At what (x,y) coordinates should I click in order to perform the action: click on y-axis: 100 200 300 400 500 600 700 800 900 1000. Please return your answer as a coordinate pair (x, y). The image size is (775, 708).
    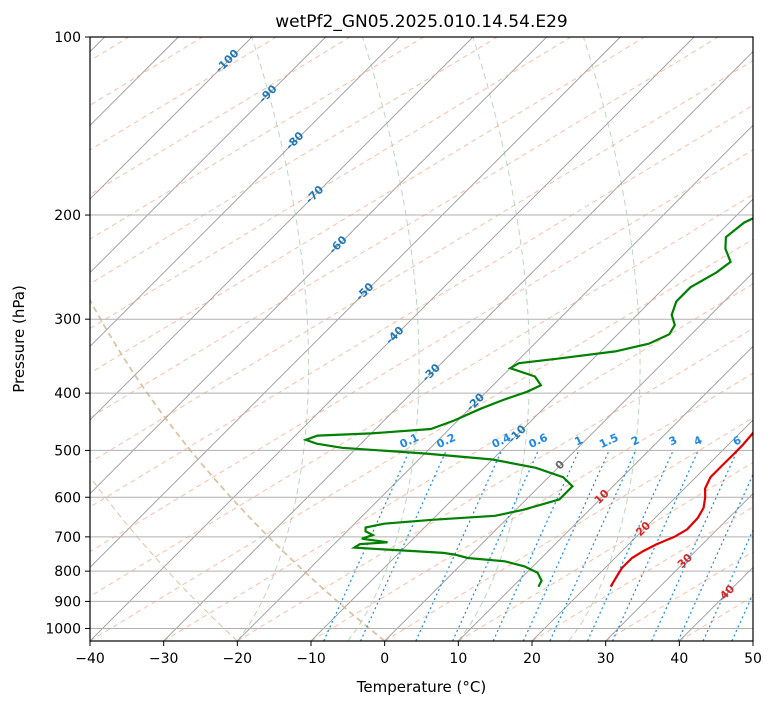
    Looking at the image, I should click on (67, 333).